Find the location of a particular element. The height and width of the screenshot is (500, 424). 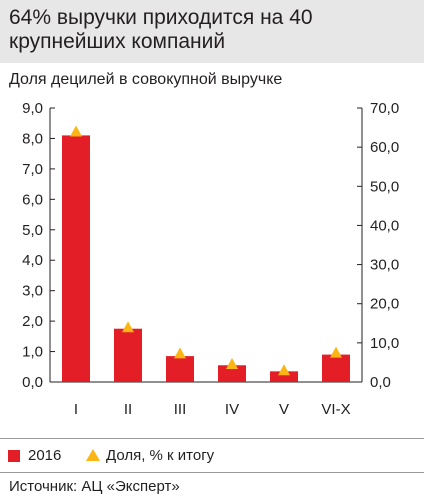

x-tick-label: IV is located at coordinates (232, 409).